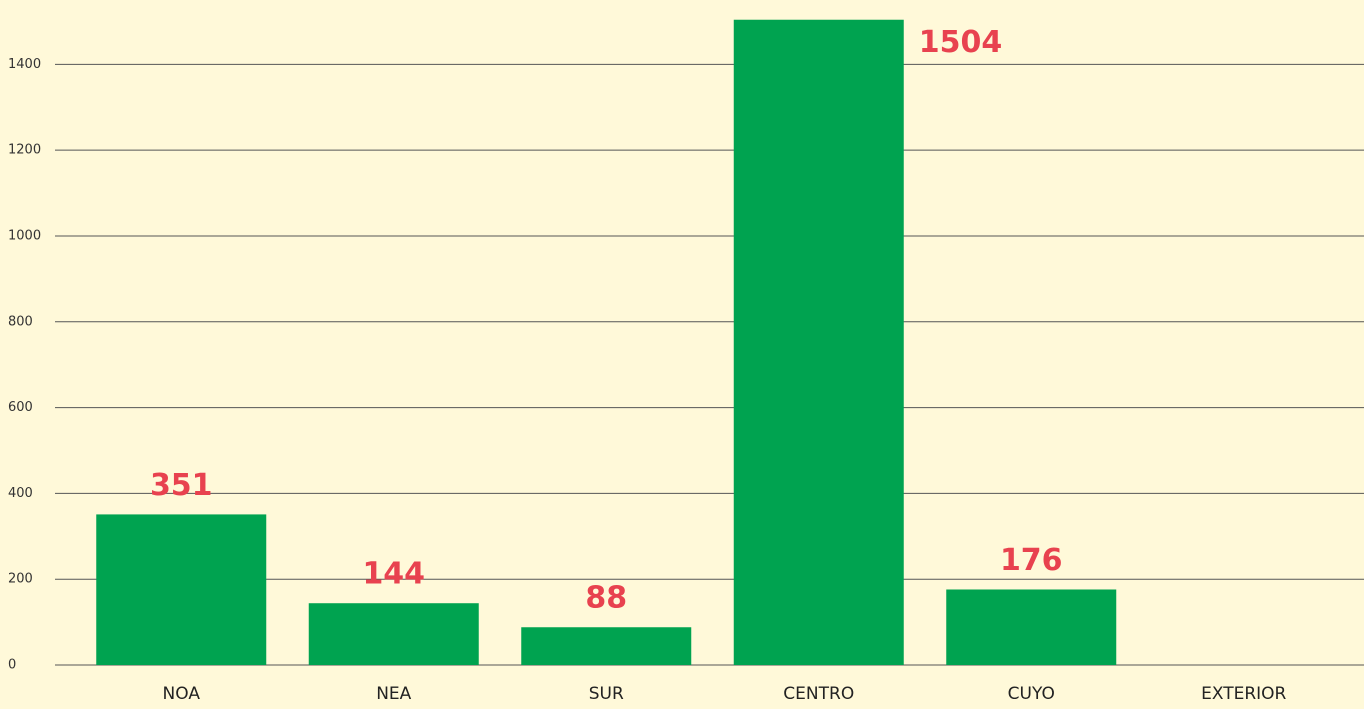 This screenshot has width=1364, height=709. Describe the element at coordinates (181, 485) in the screenshot. I see `value-label: 351` at that location.